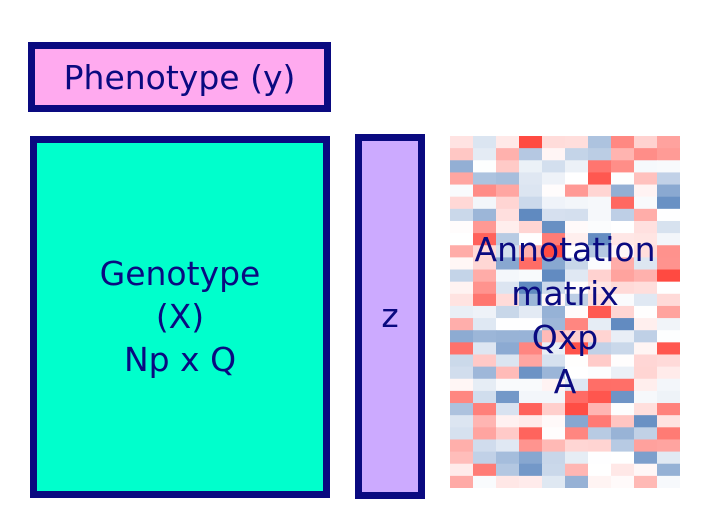 The width and height of the screenshot is (709, 532). I want to click on annotation-label-line4: A, so click(565, 381).